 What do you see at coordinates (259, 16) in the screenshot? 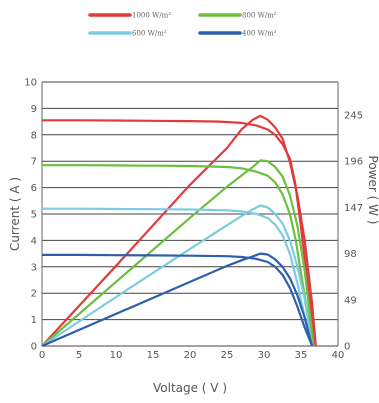
I see `legend-label: 800 W/m²` at bounding box center [259, 16].